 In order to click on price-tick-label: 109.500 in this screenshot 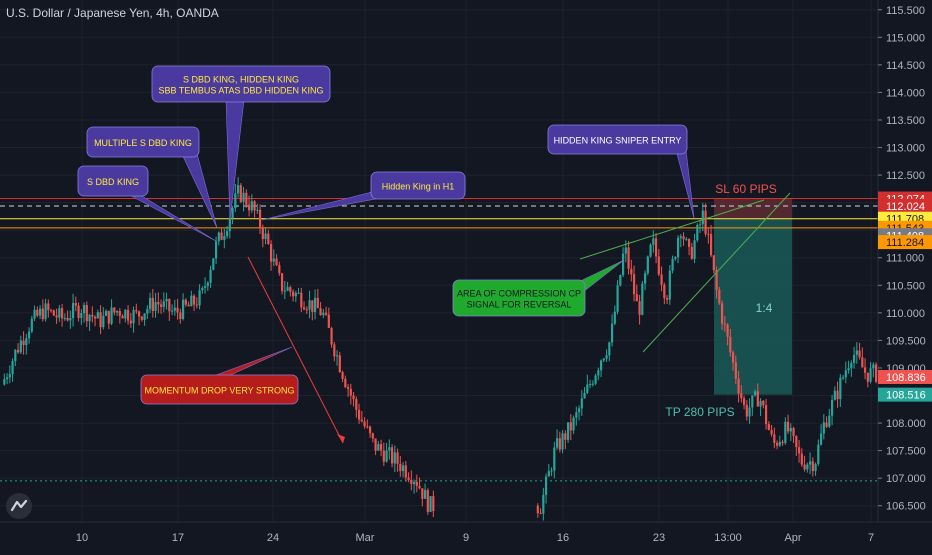, I will do `click(906, 341)`.